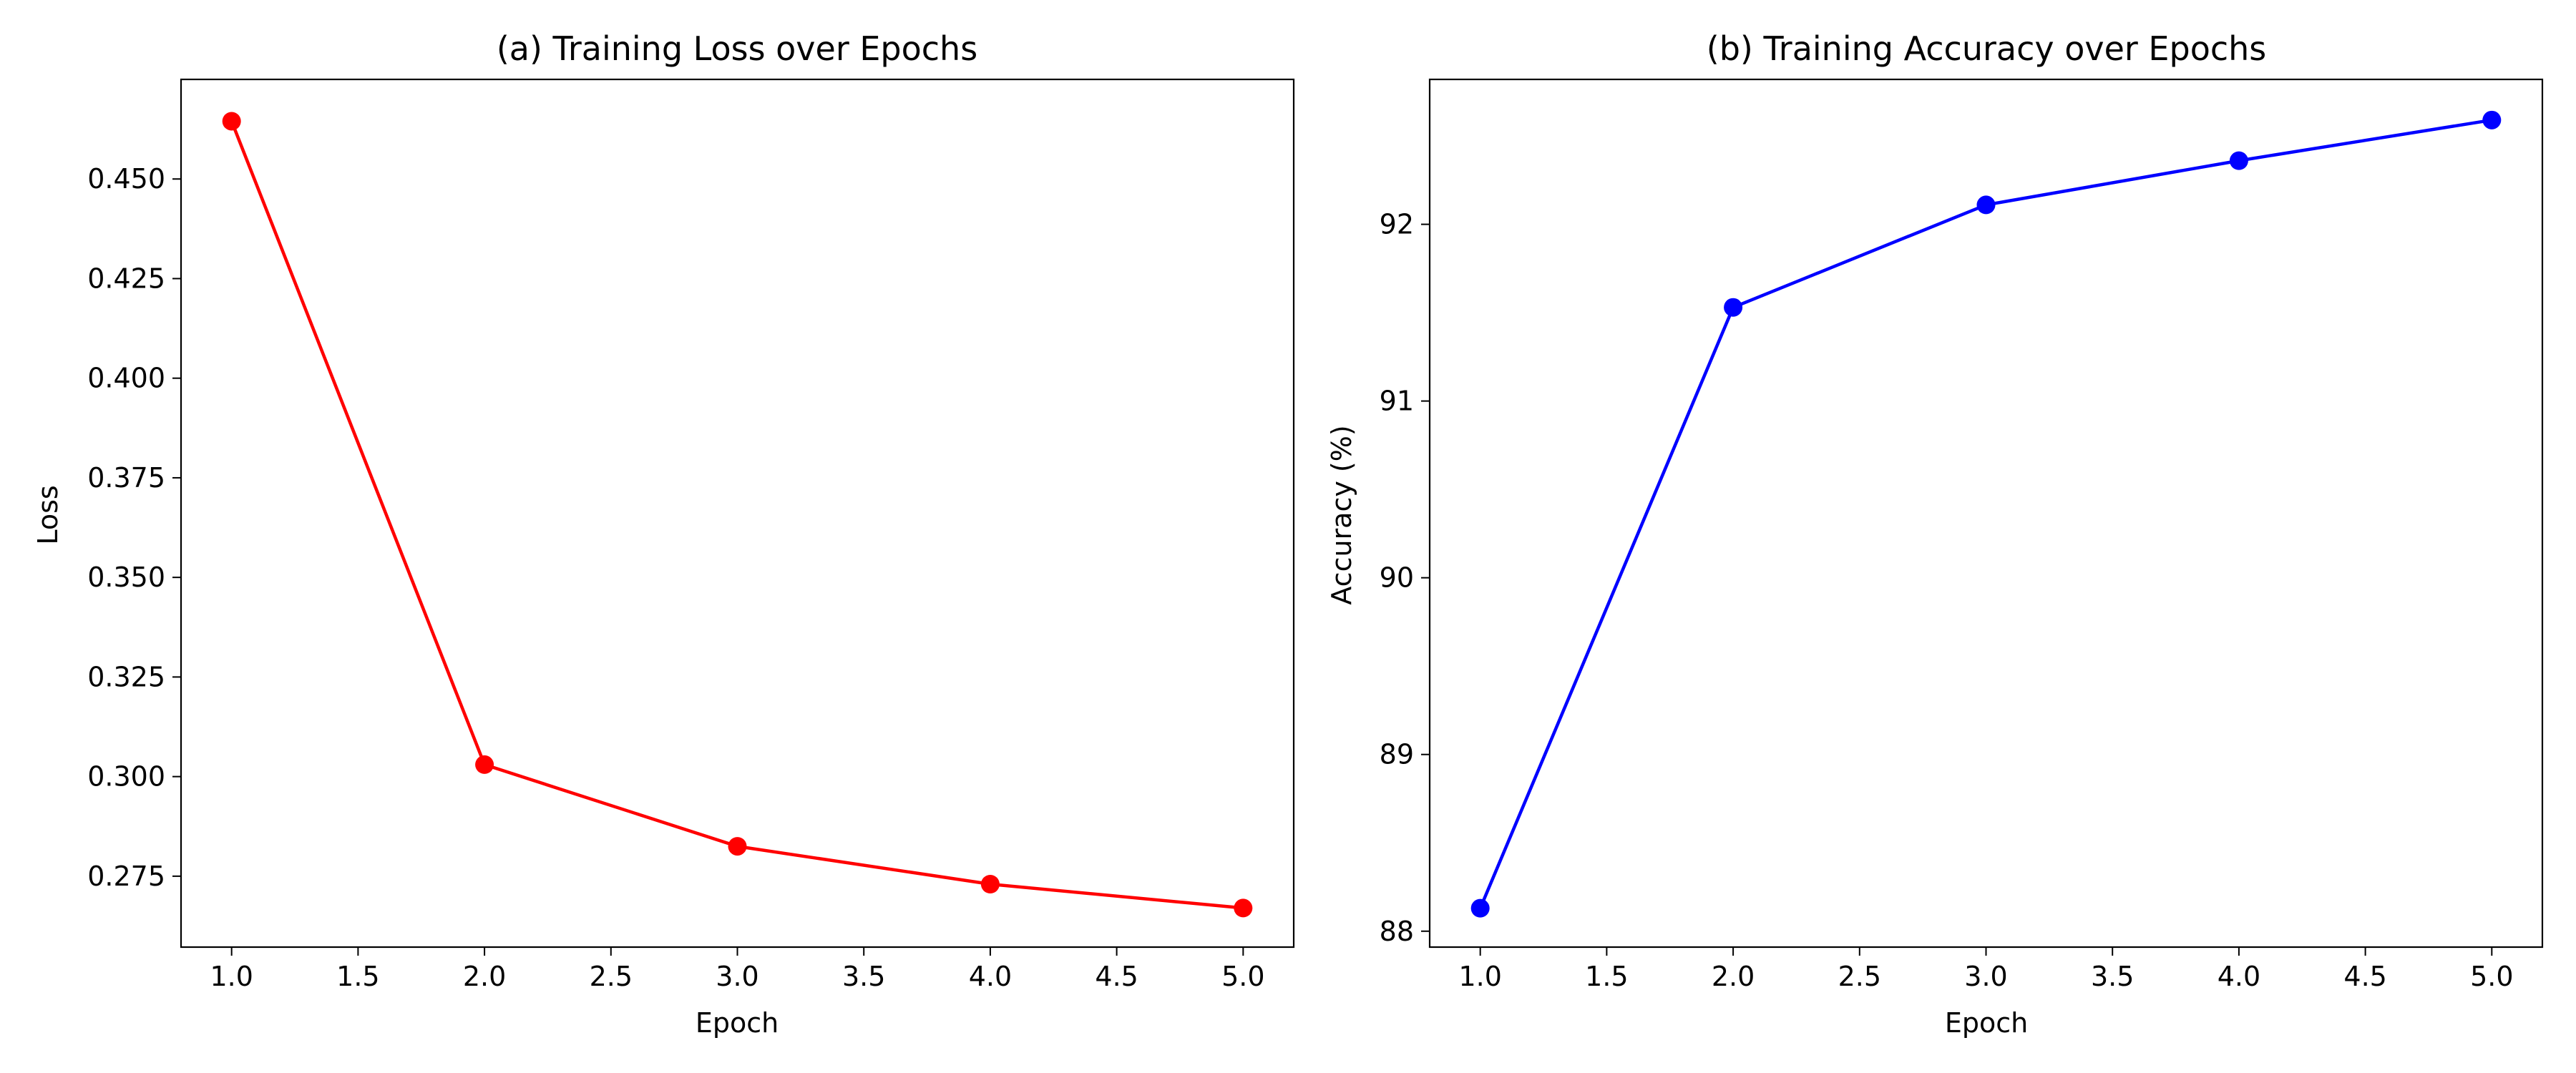 Image resolution: width=2576 pixels, height=1073 pixels. I want to click on accuracy-chart-title: (b) Training Accuracy over Epochs, so click(1987, 48).